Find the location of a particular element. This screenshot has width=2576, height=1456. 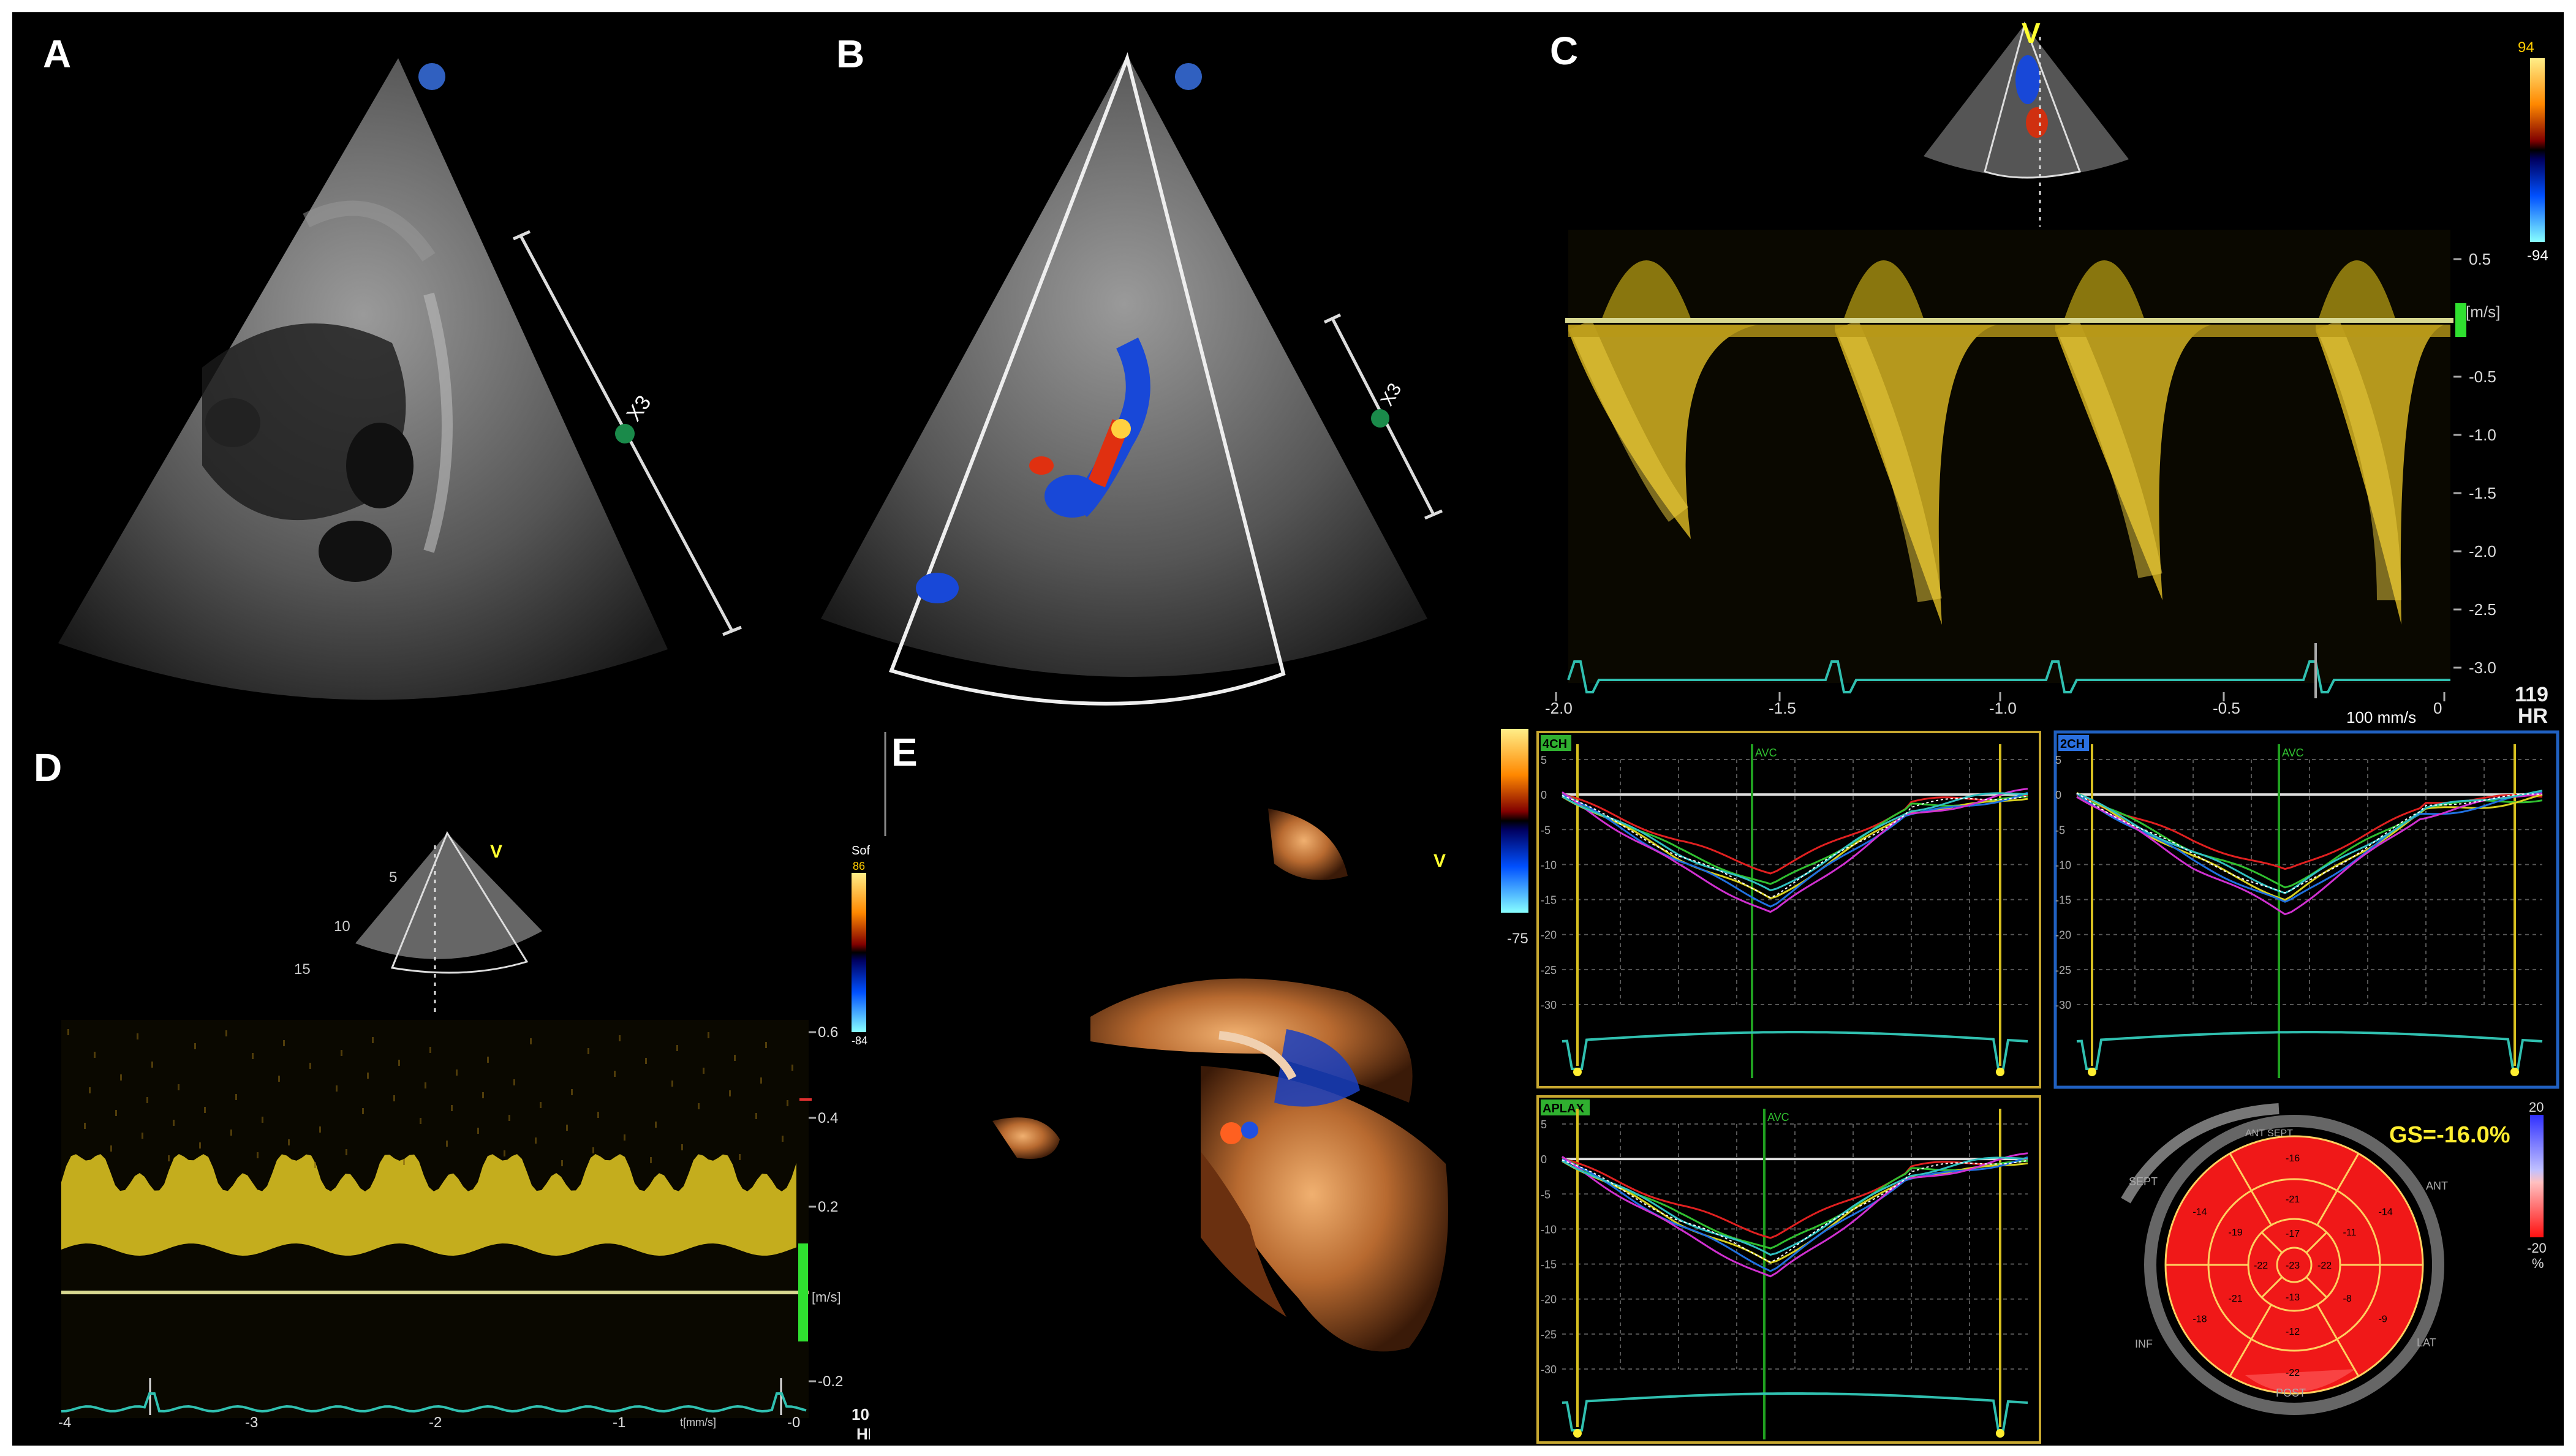

panel-d-x-tick: -4 is located at coordinates (64, 1422).